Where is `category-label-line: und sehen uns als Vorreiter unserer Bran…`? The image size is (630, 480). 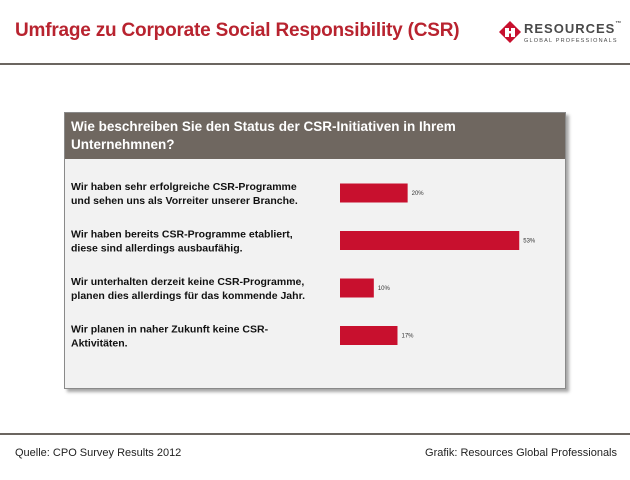 category-label-line: und sehen uns als Vorreiter unserer Bran… is located at coordinates (184, 201).